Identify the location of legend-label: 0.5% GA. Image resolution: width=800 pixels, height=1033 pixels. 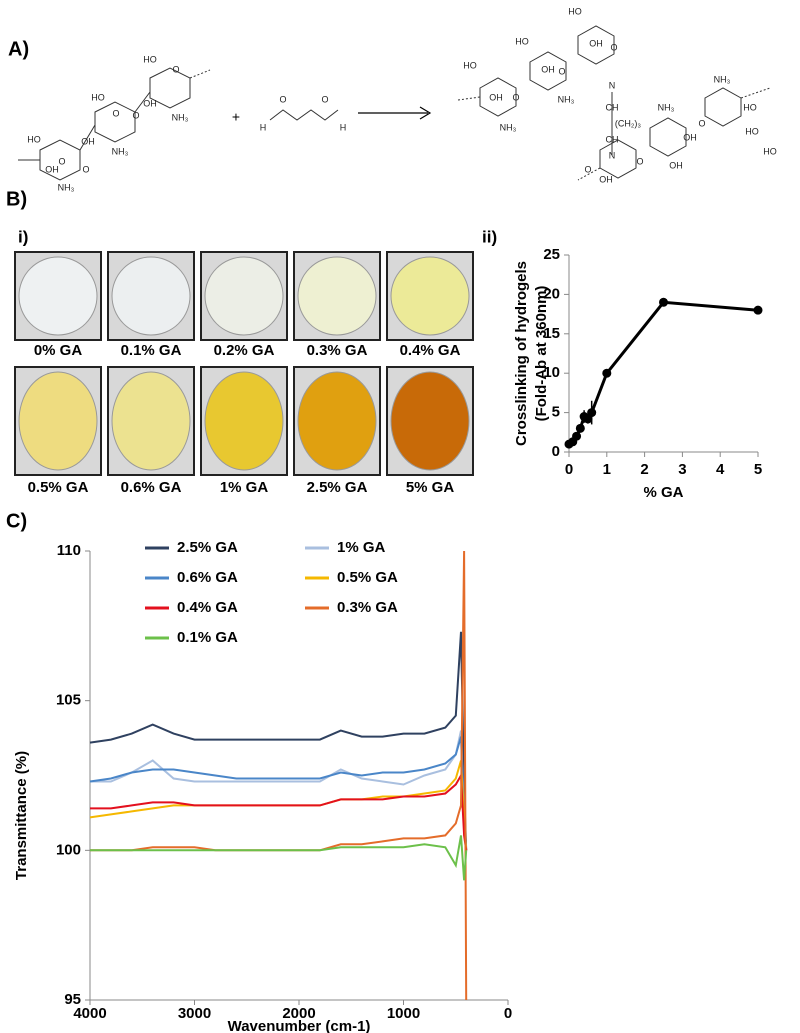
(367, 577).